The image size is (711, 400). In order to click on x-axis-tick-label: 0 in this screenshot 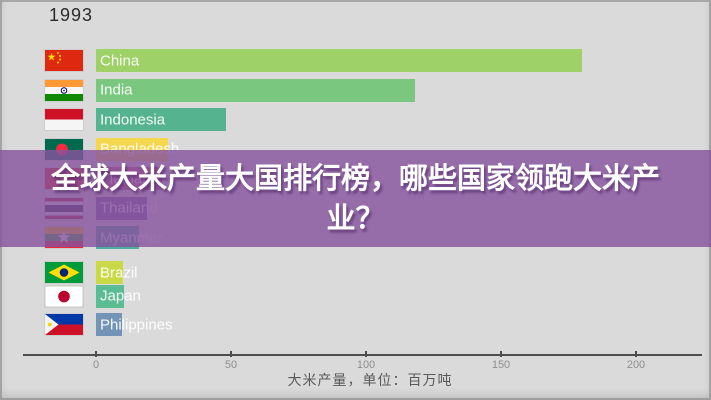, I will do `click(96, 365)`.